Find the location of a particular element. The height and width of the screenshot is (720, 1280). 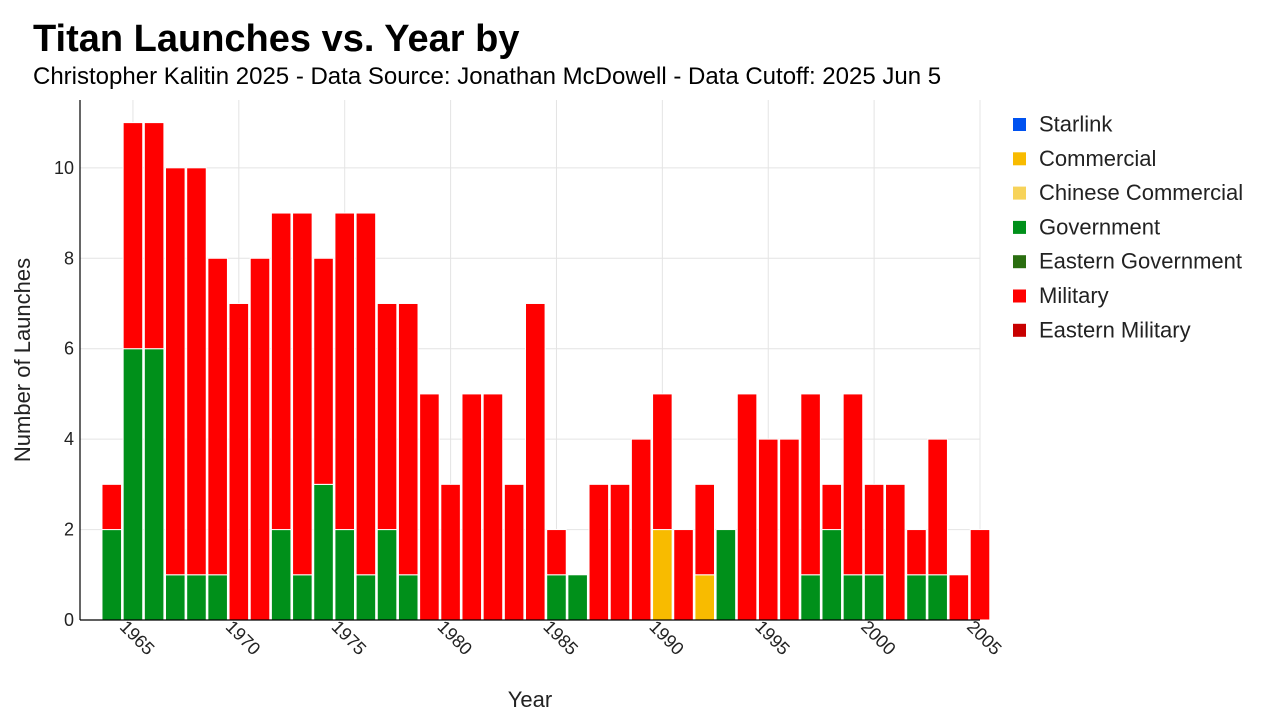

y-axis-title: Number of Launches is located at coordinates (22, 360).